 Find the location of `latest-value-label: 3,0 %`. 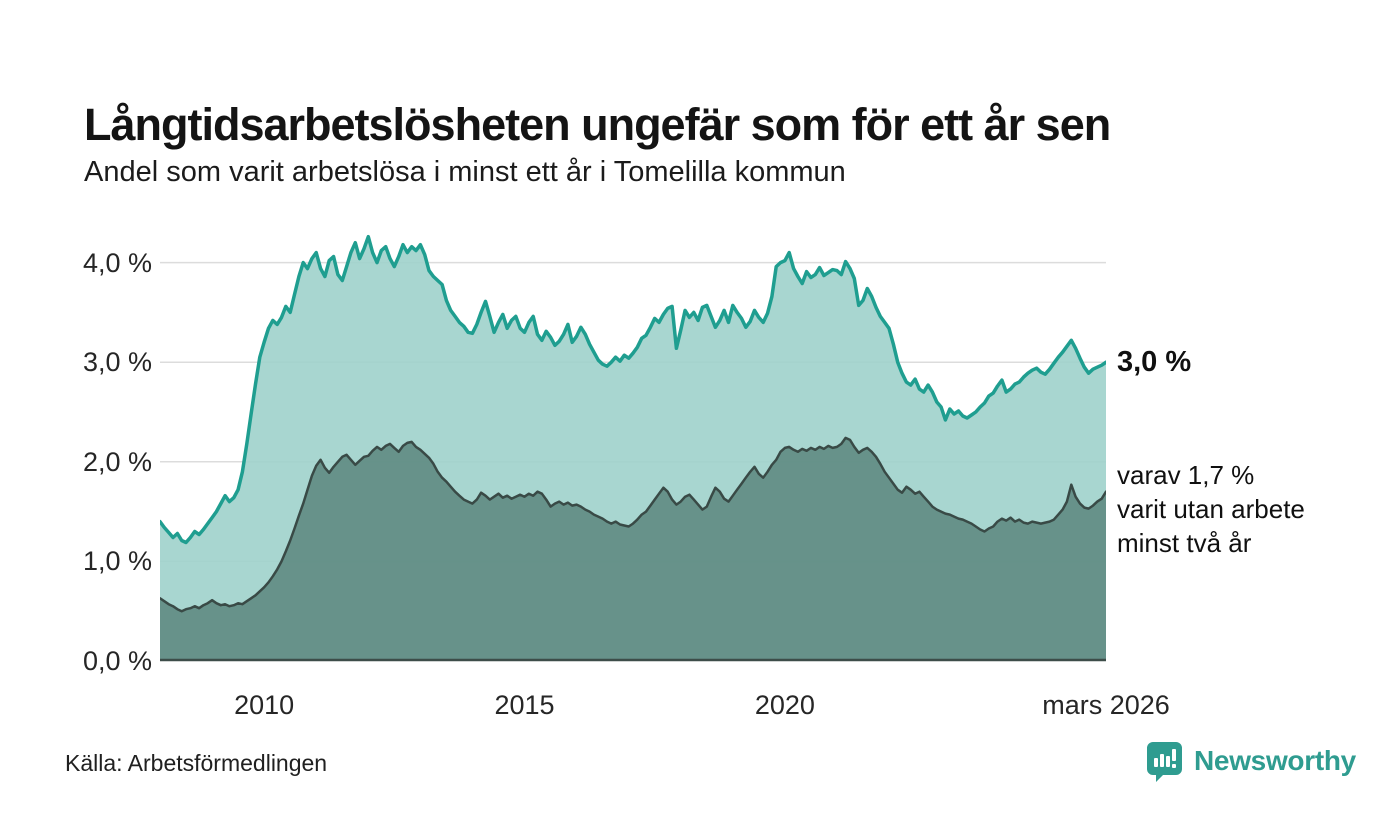

latest-value-label: 3,0 % is located at coordinates (1154, 362).